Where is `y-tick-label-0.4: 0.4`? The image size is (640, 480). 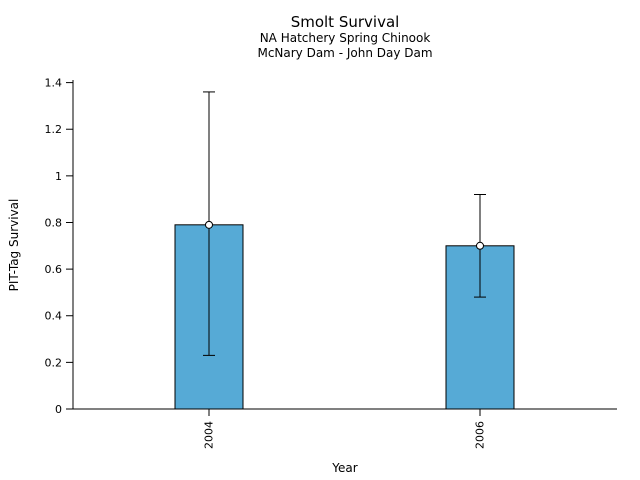 y-tick-label-0.4: 0.4 is located at coordinates (54, 316).